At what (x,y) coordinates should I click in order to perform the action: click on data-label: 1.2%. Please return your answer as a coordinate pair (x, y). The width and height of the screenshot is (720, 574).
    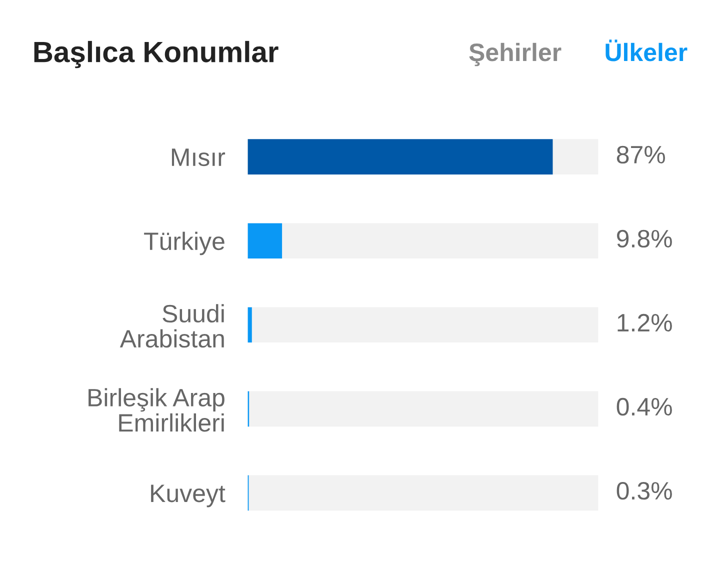
    Looking at the image, I should click on (645, 323).